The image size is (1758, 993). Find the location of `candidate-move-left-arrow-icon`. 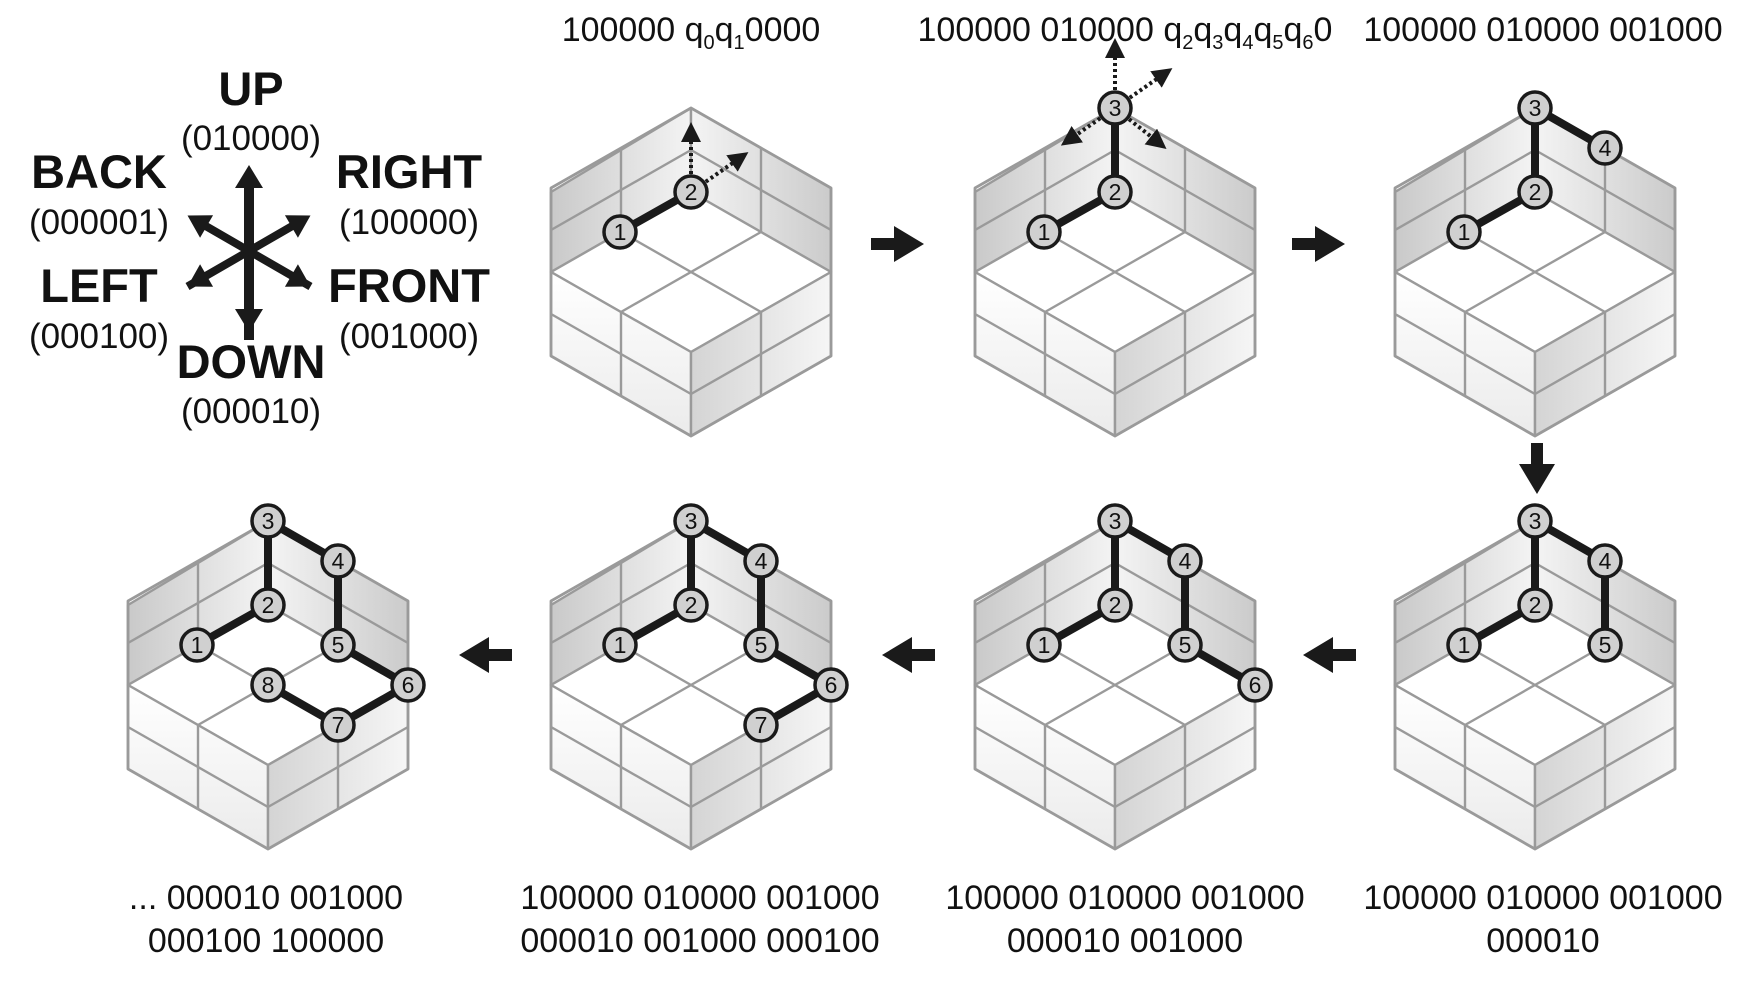

candidate-move-left-arrow-icon is located at coordinates (1081, 131).